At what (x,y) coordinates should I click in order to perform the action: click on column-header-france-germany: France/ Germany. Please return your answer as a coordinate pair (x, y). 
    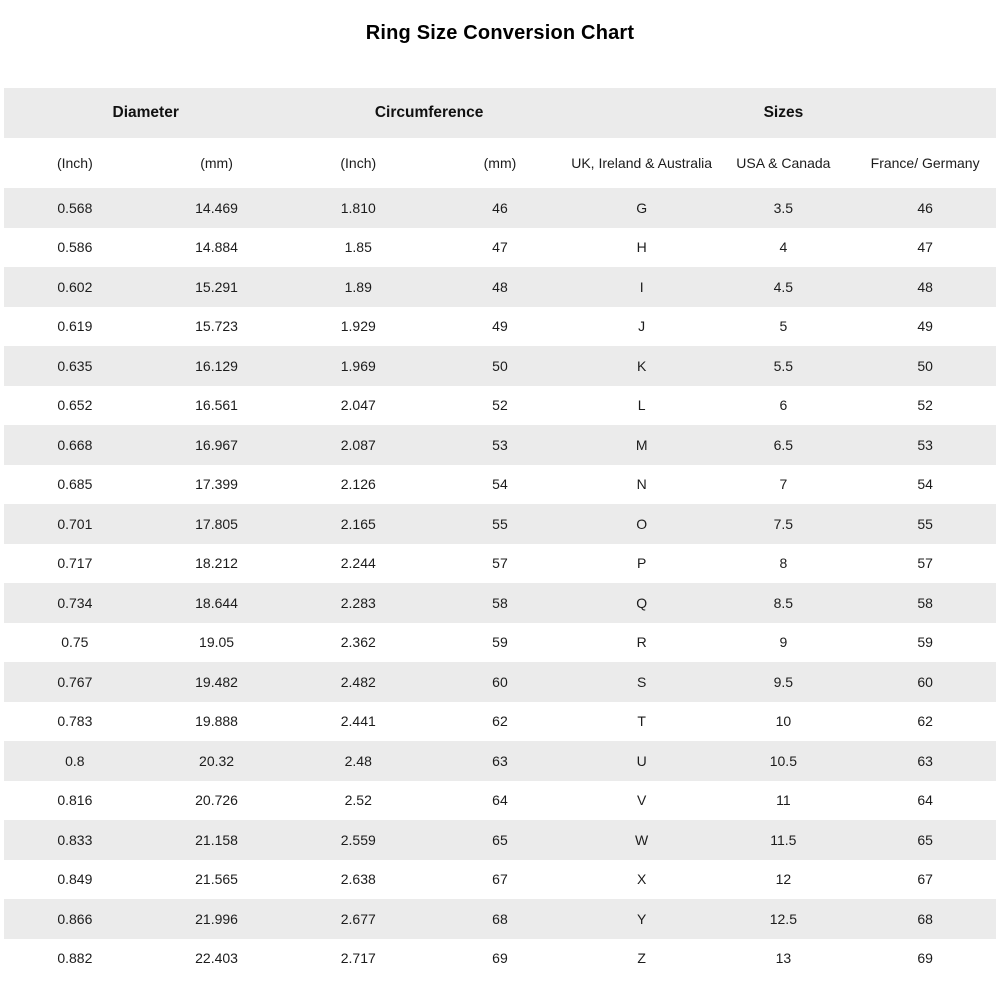
    Looking at the image, I should click on (925, 162).